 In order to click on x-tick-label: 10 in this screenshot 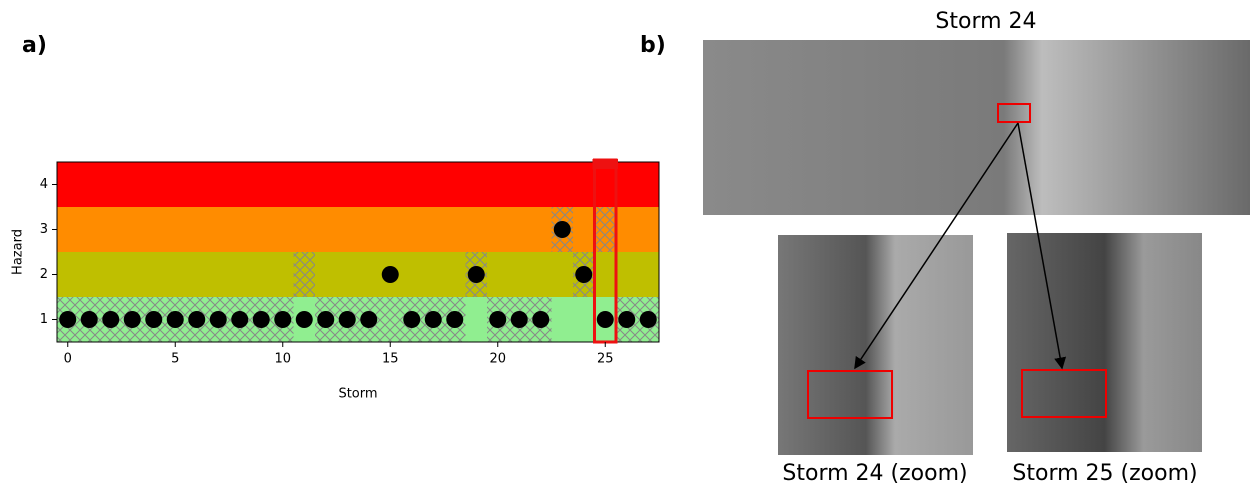, I will do `click(282, 359)`.